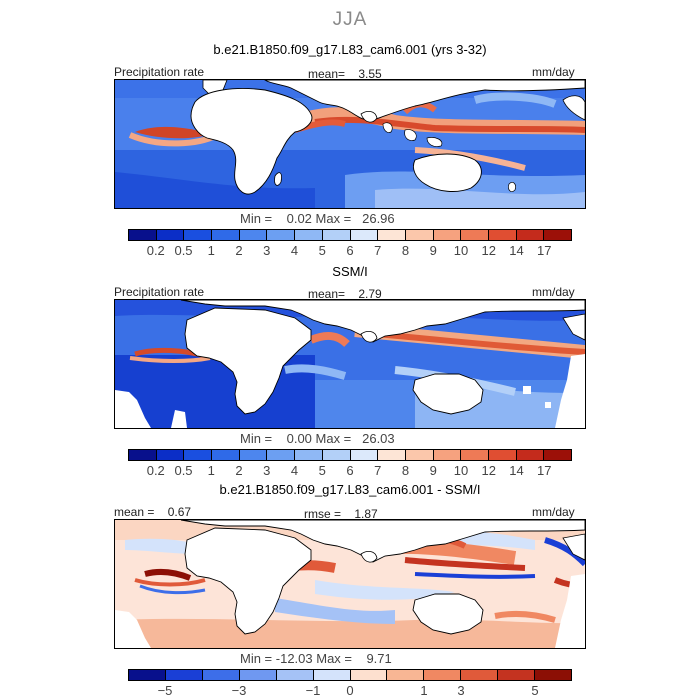 This screenshot has height=700, width=700. Describe the element at coordinates (553, 292) in the screenshot. I see `panel2-units: mm/day` at that location.